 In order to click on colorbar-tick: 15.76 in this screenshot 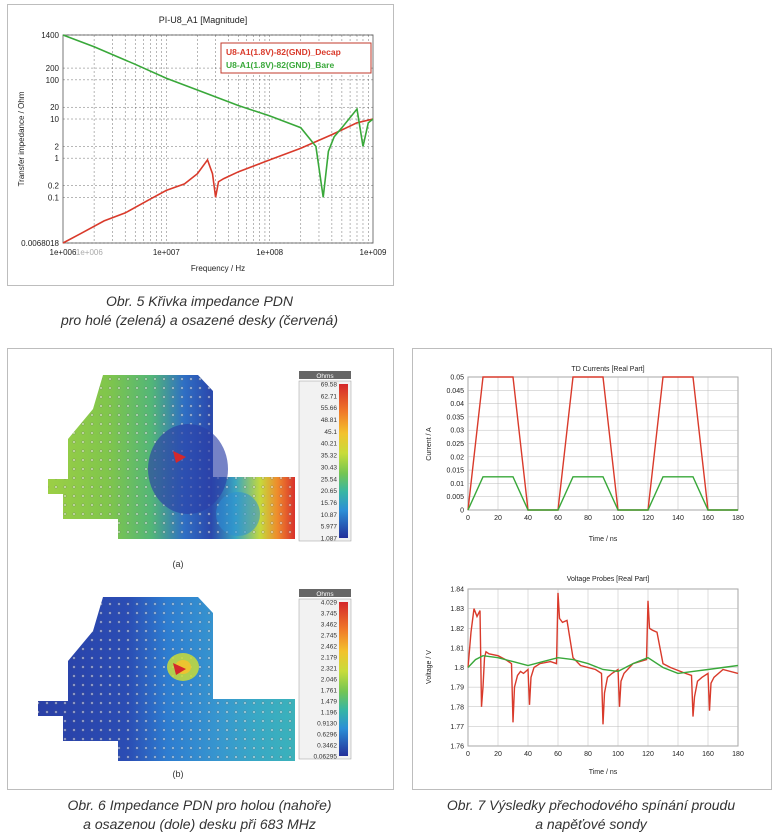, I will do `click(329, 503)`.